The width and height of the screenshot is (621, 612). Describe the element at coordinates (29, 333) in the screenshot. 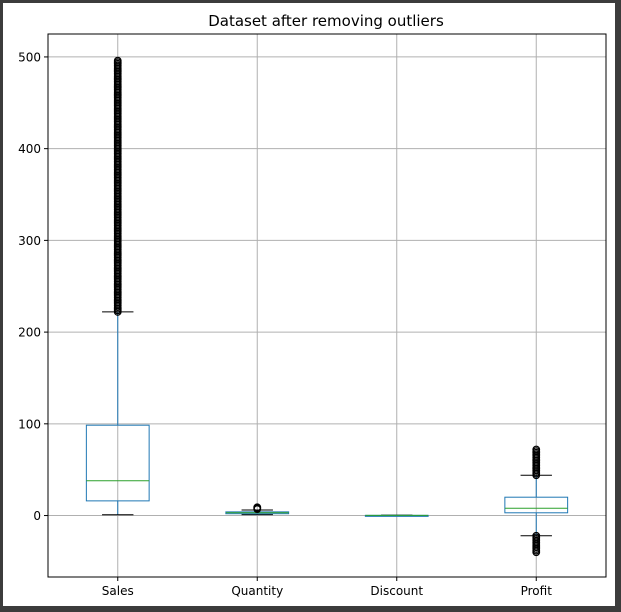

I see `y-tick-label: 200` at that location.